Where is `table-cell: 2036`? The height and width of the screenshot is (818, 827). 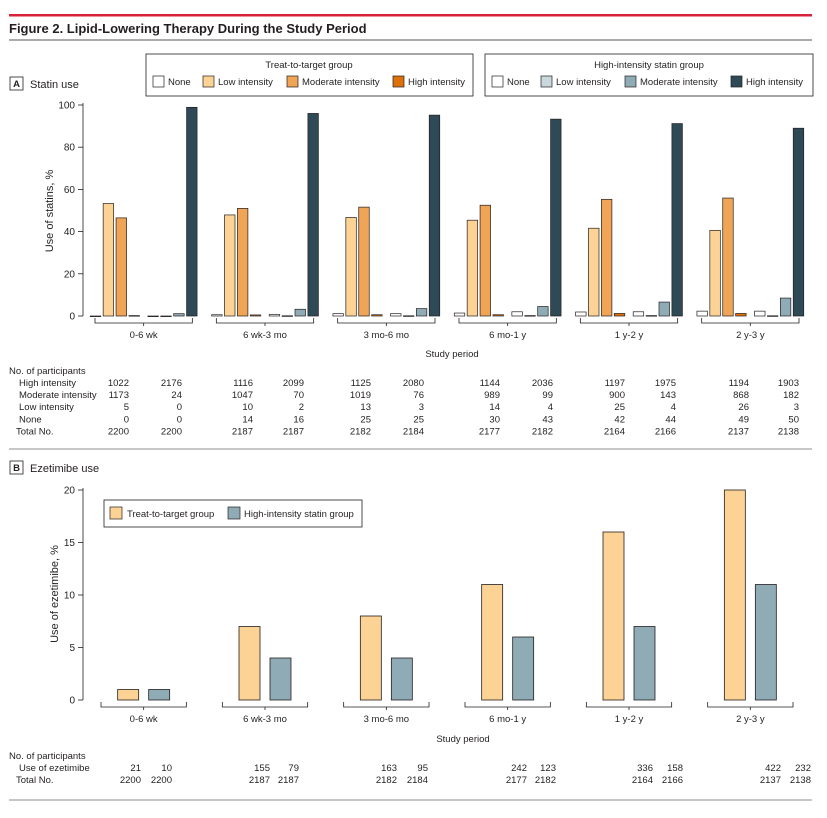
table-cell: 2036 is located at coordinates (542, 383).